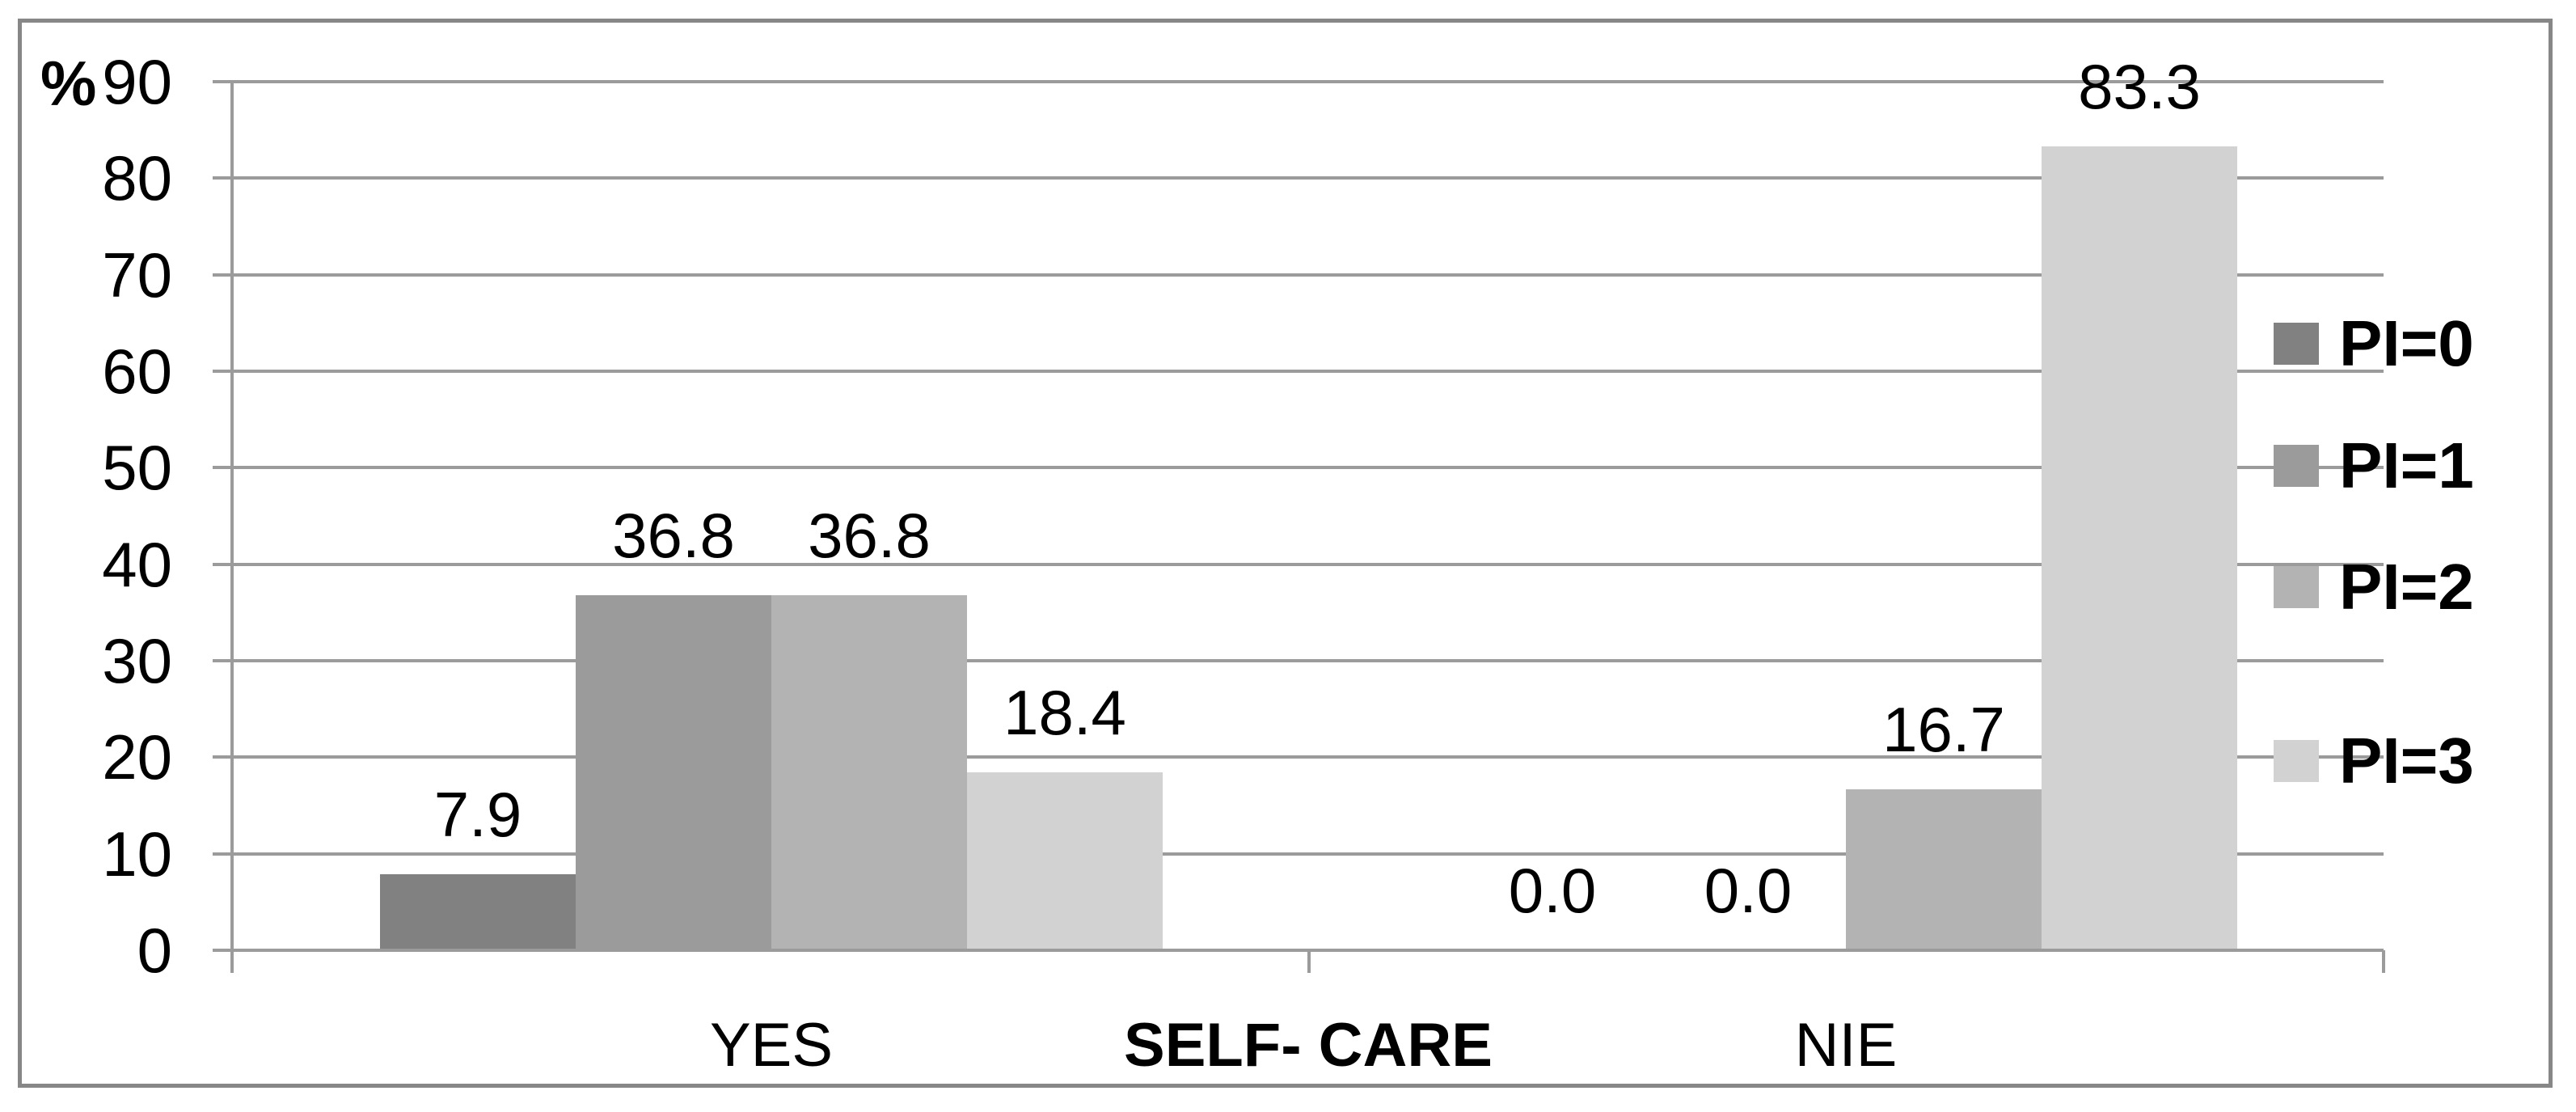  Describe the element at coordinates (137, 275) in the screenshot. I see `y-tick-label: 70` at that location.